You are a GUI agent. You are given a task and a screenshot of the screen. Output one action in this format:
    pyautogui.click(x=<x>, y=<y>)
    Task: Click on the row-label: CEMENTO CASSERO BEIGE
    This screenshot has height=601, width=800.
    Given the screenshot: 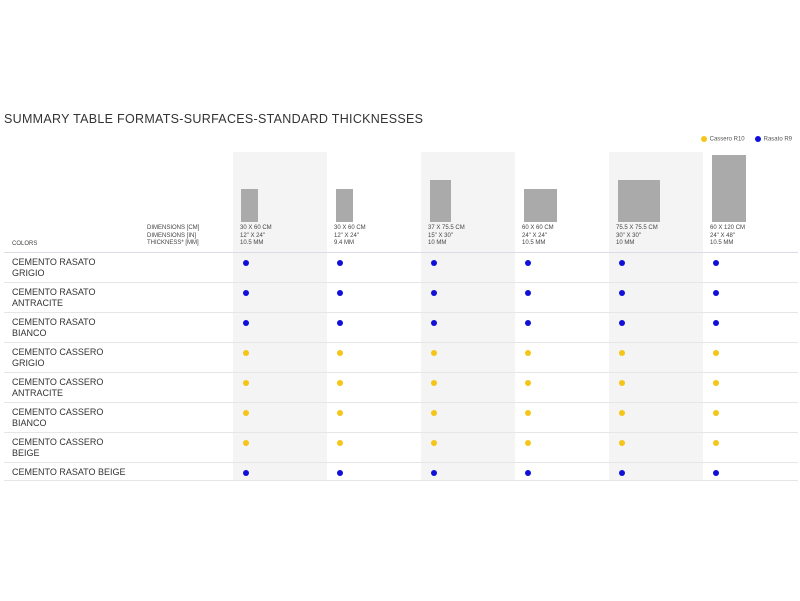 What is the action you would take?
    pyautogui.click(x=58, y=447)
    